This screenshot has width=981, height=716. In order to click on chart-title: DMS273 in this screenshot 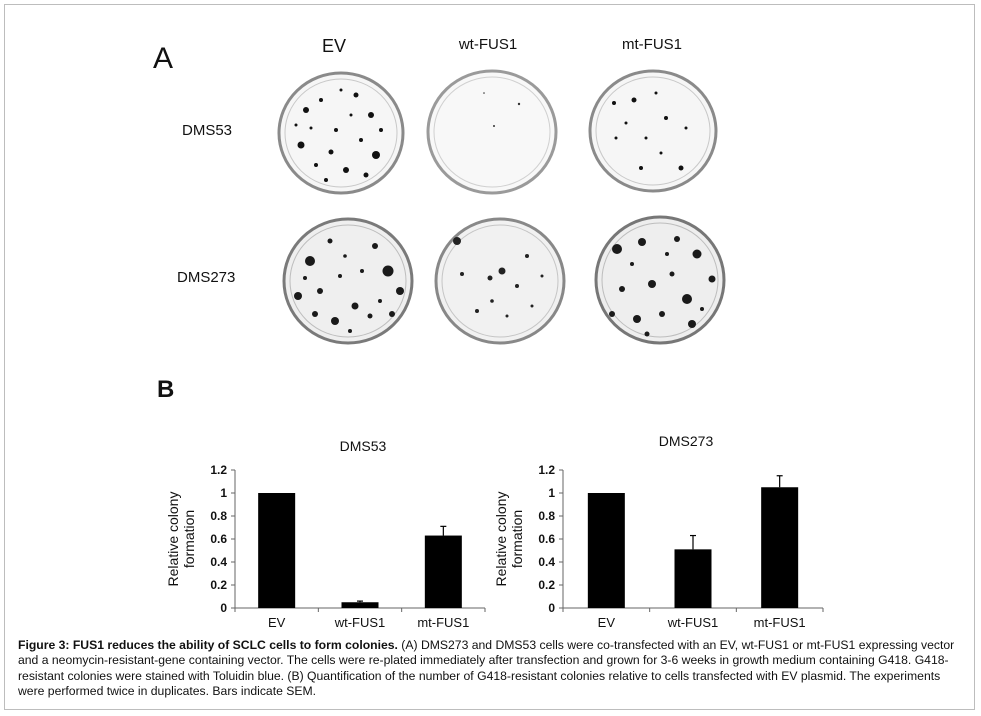, I will do `click(686, 441)`.